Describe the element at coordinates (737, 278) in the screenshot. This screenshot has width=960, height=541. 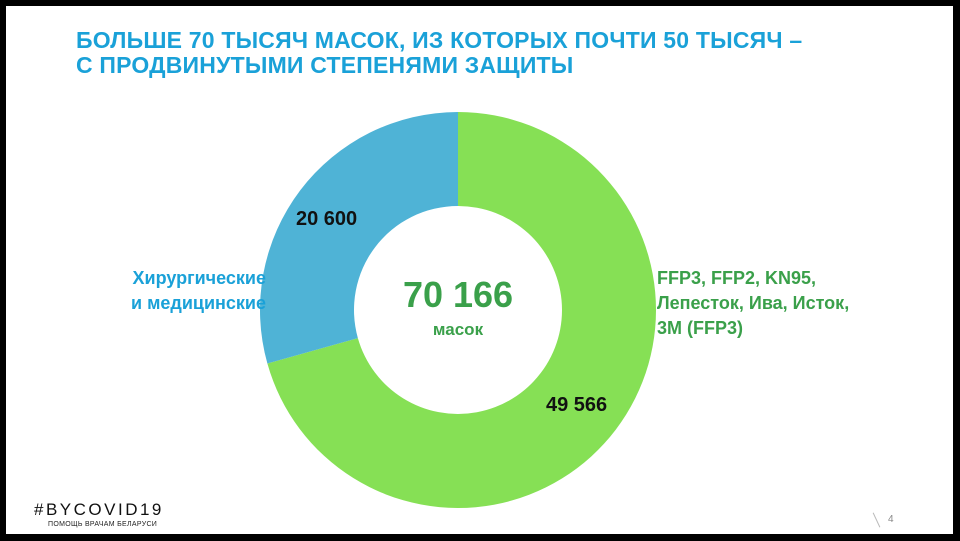
I see `advanced-label-line-1: FFP3, FFP2, KN95,` at that location.